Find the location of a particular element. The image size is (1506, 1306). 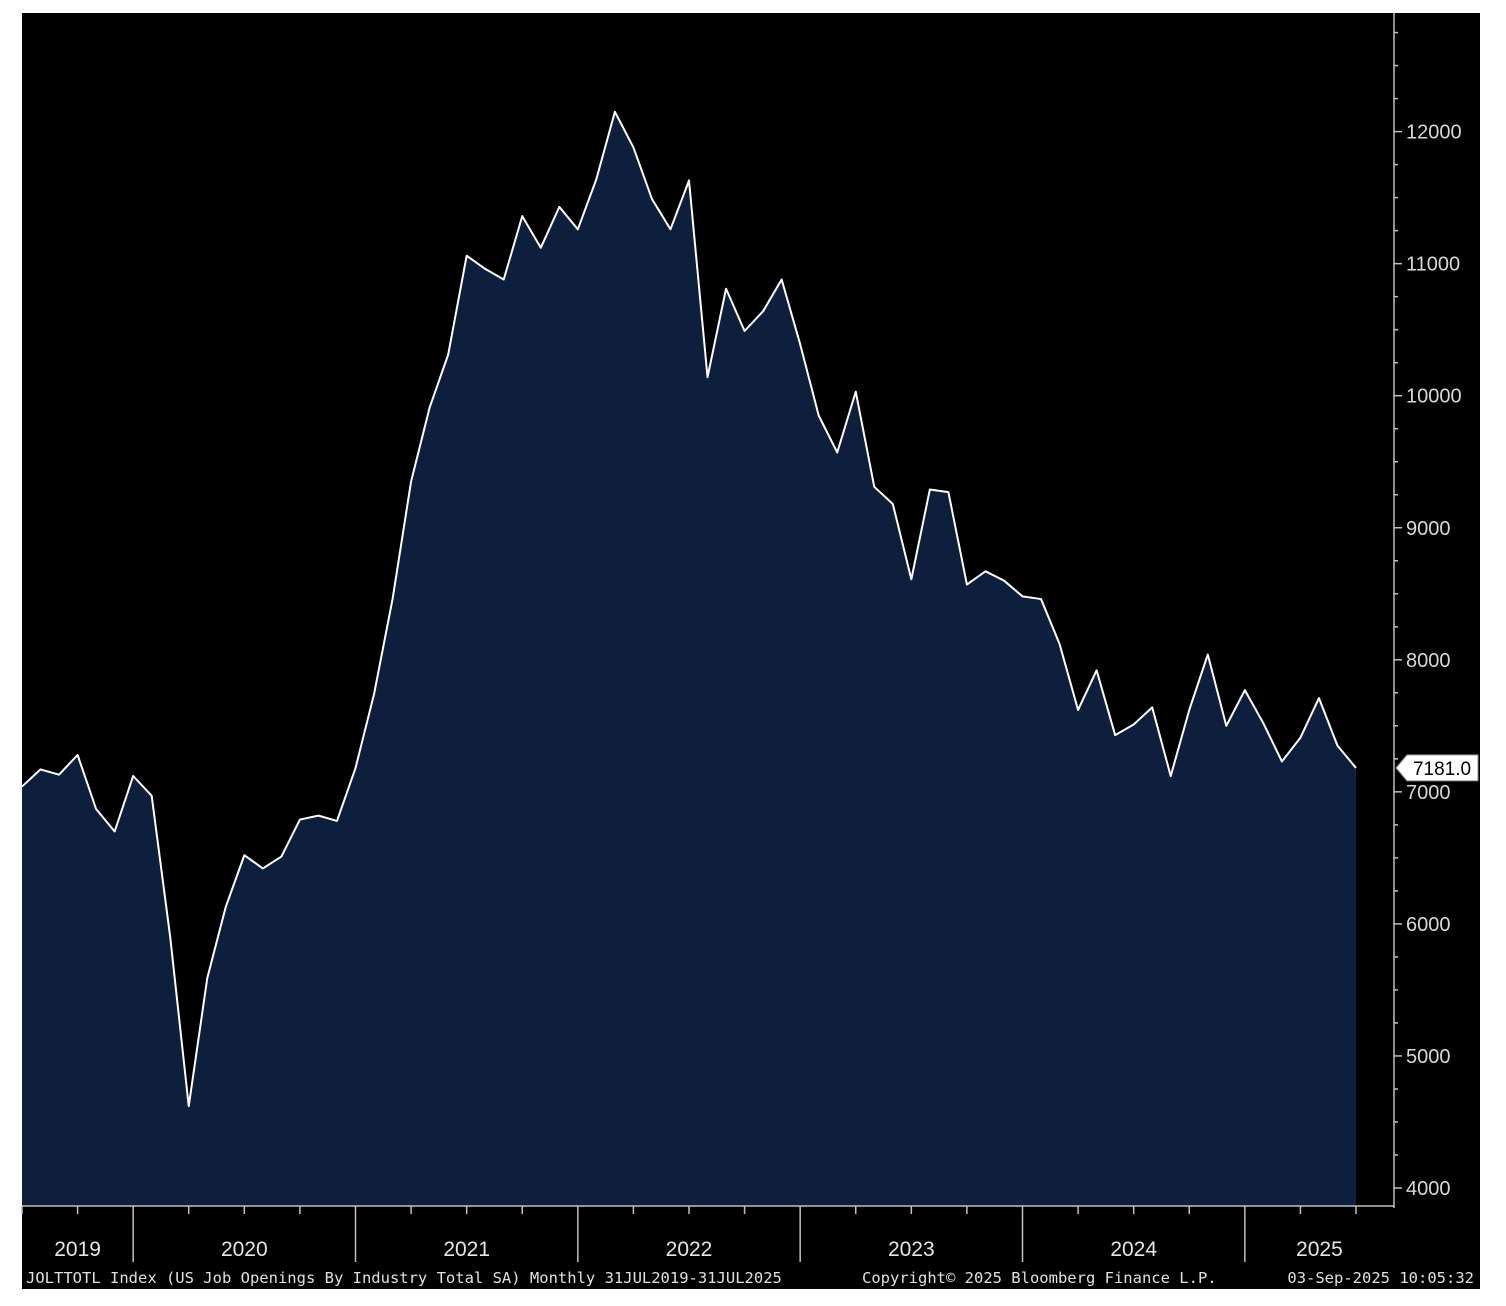

footer-timestamp: 03-Sep-2025 10:05:32 is located at coordinates (1380, 1278).